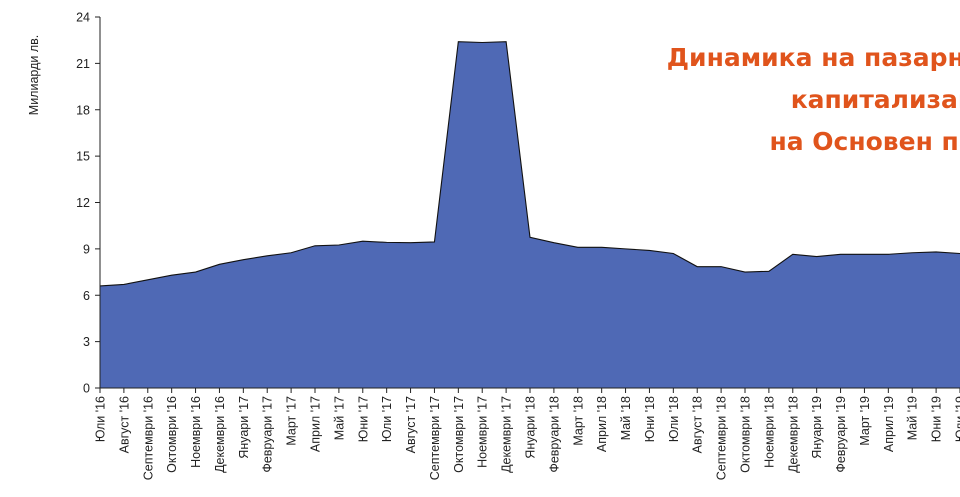 Image resolution: width=960 pixels, height=497 pixels. I want to click on x-tick-label: Декември '16, so click(220, 434).